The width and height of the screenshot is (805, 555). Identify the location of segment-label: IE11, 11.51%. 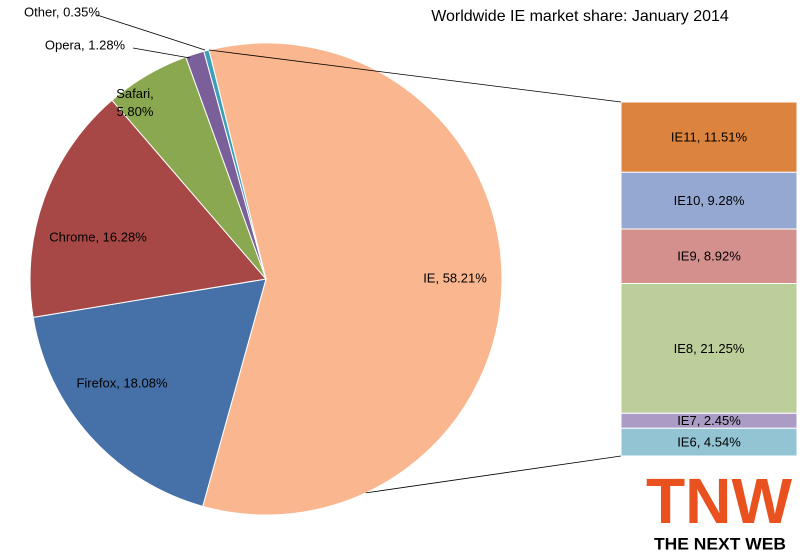
(709, 137).